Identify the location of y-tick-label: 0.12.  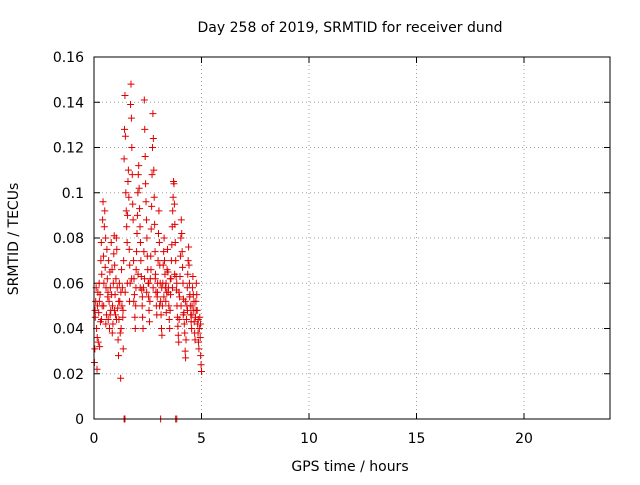
(68, 149).